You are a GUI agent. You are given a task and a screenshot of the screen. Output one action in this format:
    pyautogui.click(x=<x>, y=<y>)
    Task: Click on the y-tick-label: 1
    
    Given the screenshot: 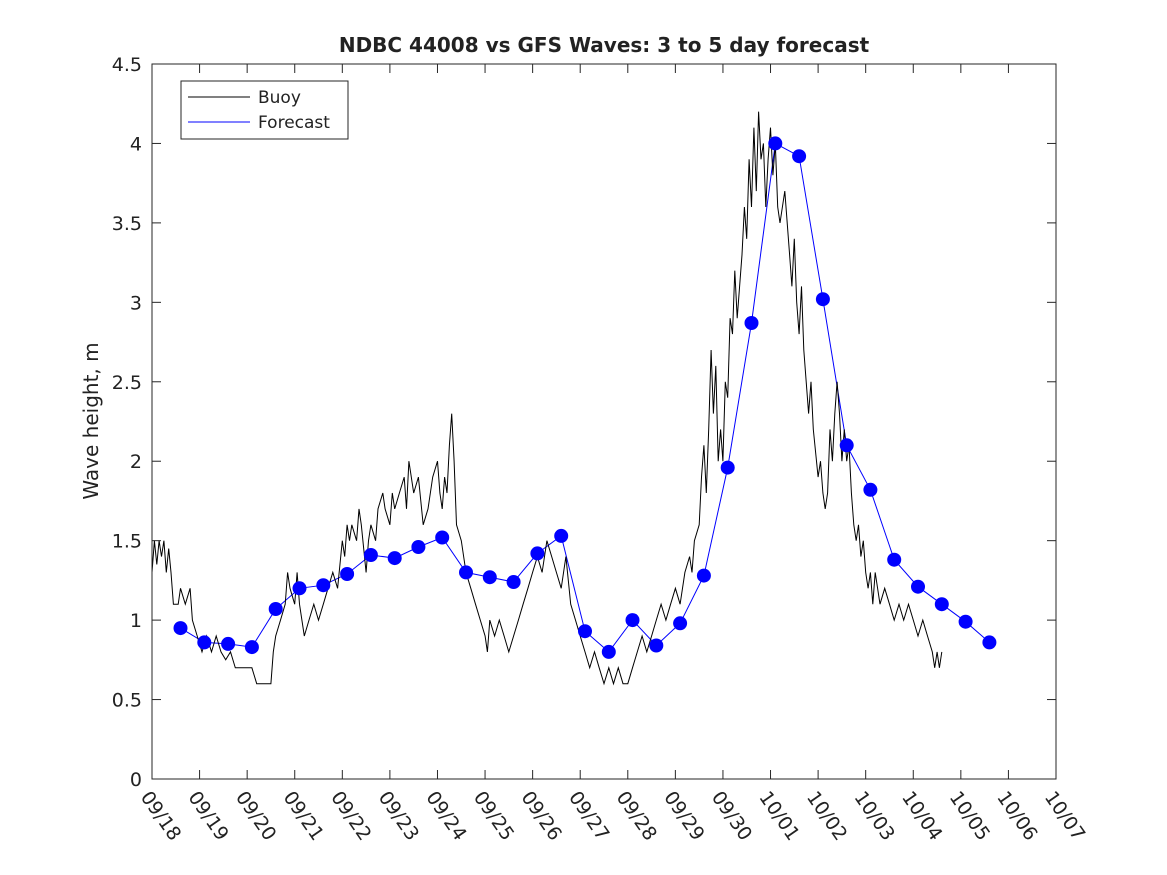 What is the action you would take?
    pyautogui.click(x=136, y=621)
    